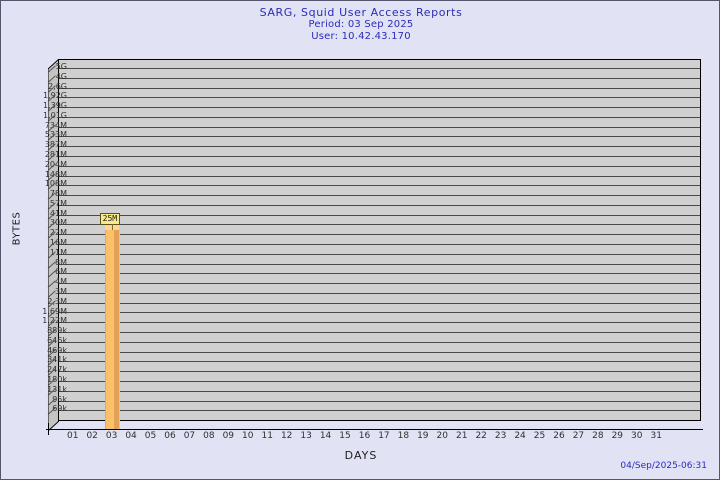 This screenshot has height=480, width=720. Describe the element at coordinates (112, 327) in the screenshot. I see `bar` at that location.